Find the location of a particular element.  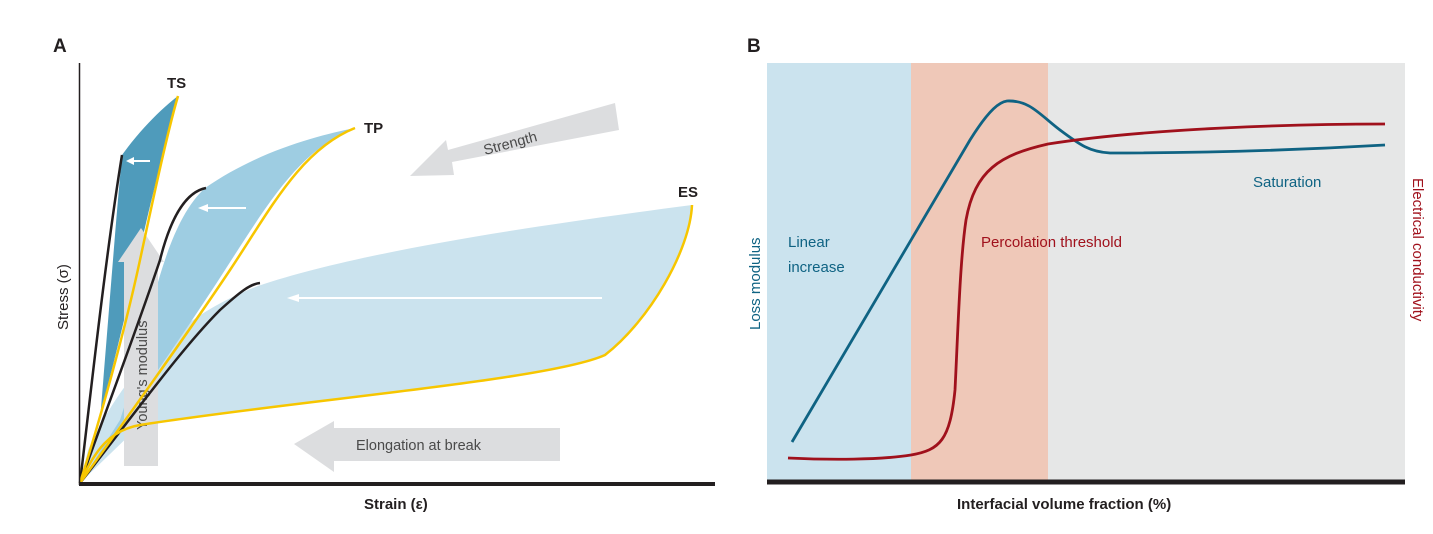

panel-b-right-title: Electrical conductivity is located at coordinates (1417, 250).